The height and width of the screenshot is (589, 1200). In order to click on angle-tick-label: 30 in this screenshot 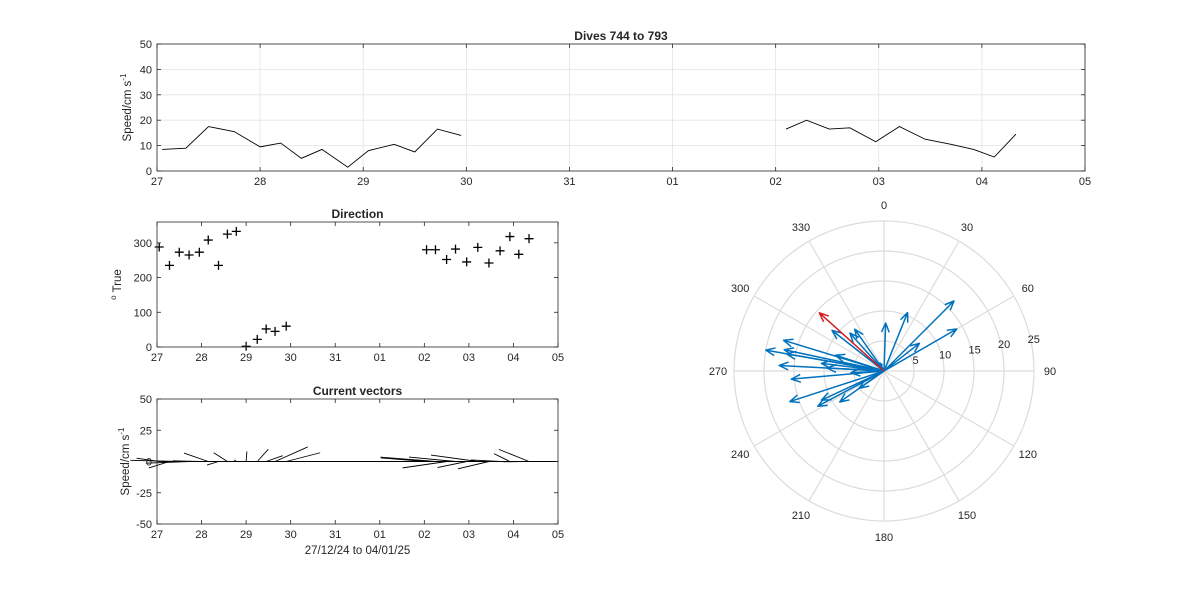, I will do `click(967, 228)`.